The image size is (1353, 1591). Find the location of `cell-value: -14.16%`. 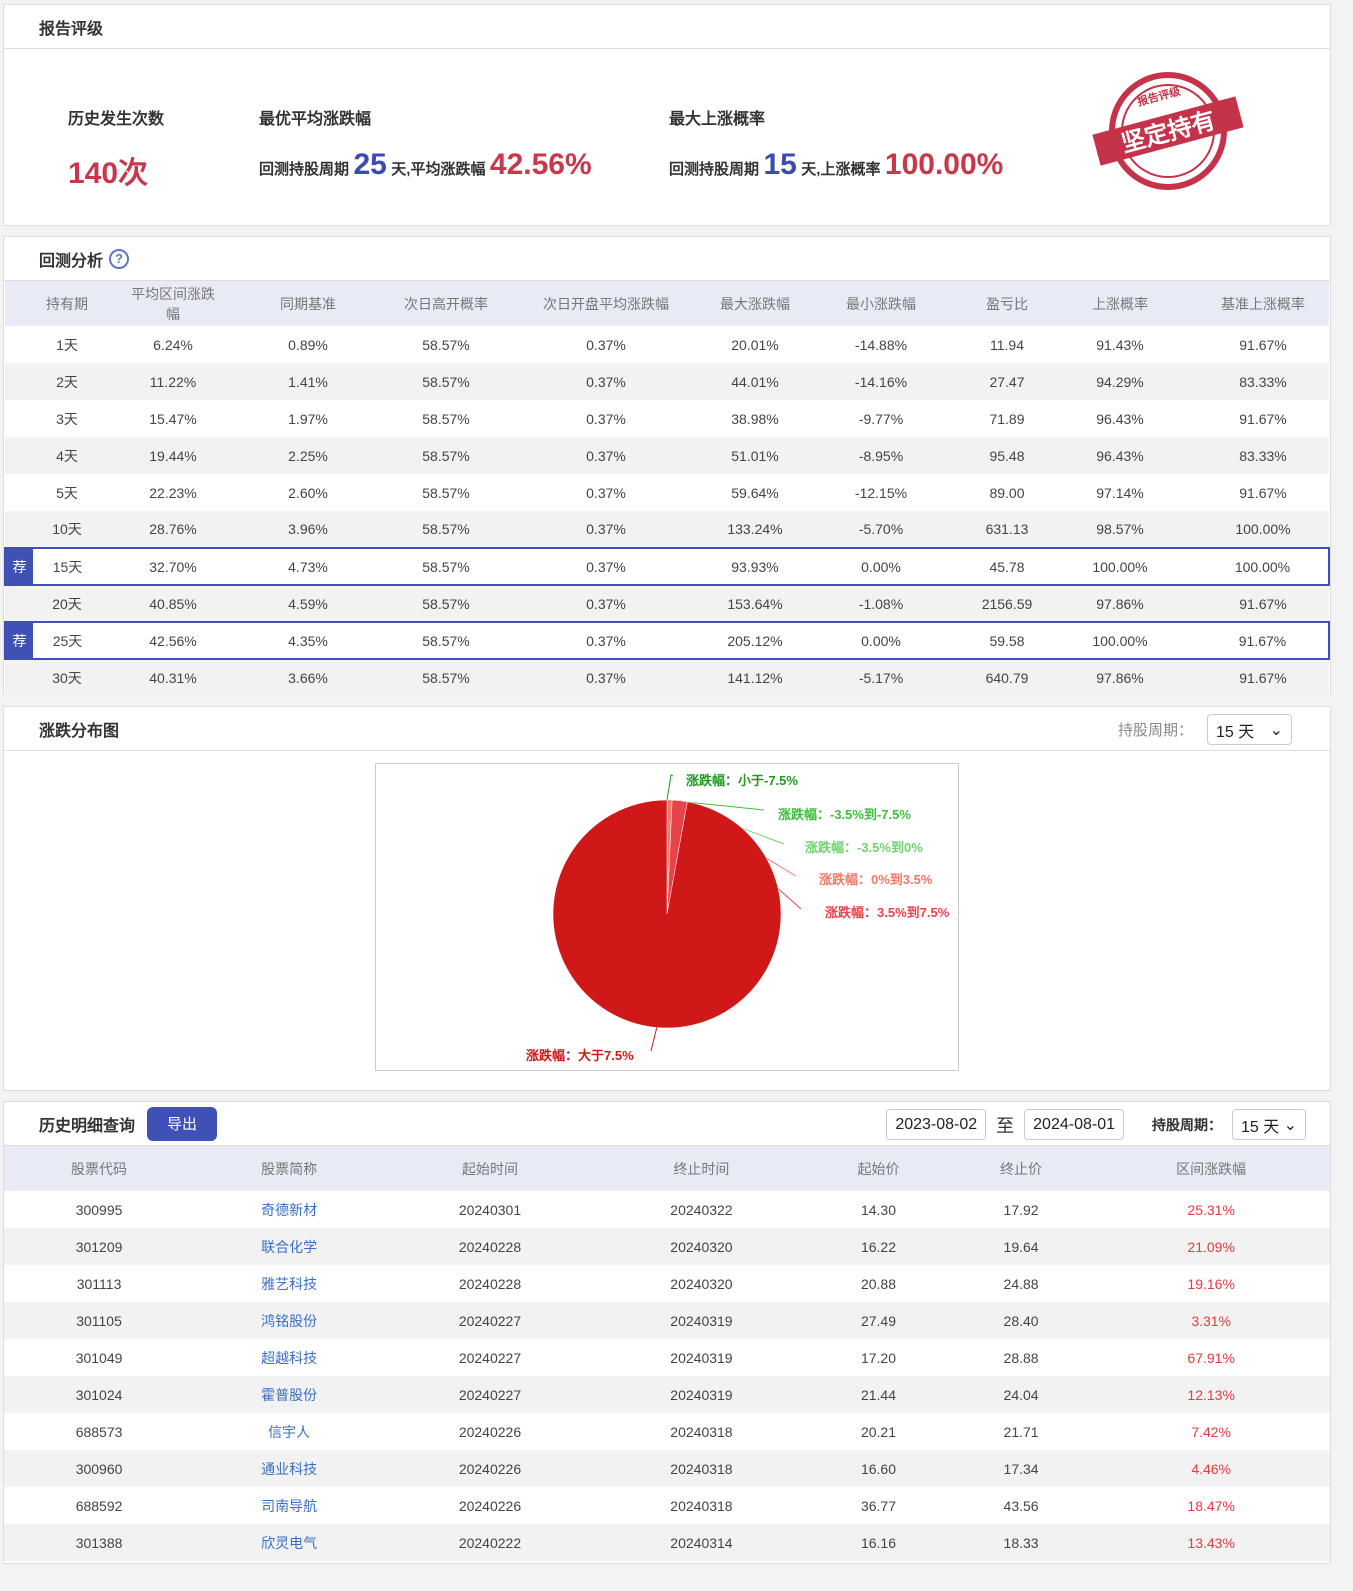

cell-value: -14.16% is located at coordinates (881, 381).